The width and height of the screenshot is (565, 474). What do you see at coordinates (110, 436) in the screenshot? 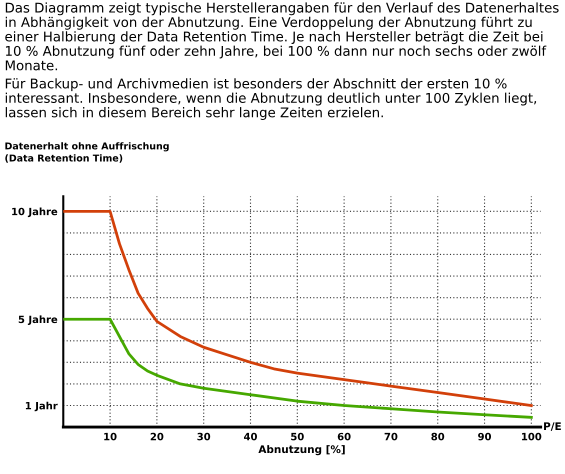
I see `x-tick-label: 10` at bounding box center [110, 436].